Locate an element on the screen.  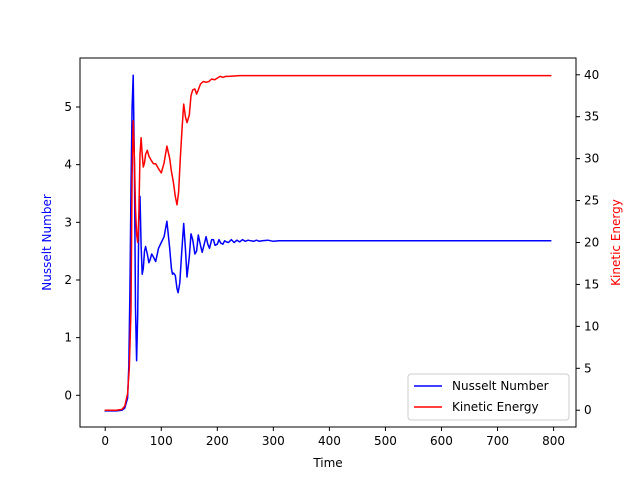
legend-entry-nusselt-number: Nusselt Number is located at coordinates (500, 386).